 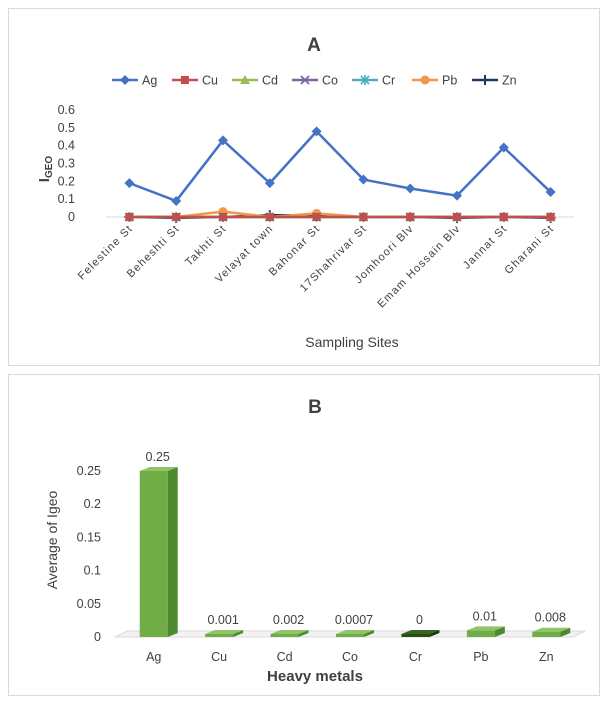 What do you see at coordinates (351, 342) in the screenshot?
I see `x-axis-label-a: Sampling Sites` at bounding box center [351, 342].